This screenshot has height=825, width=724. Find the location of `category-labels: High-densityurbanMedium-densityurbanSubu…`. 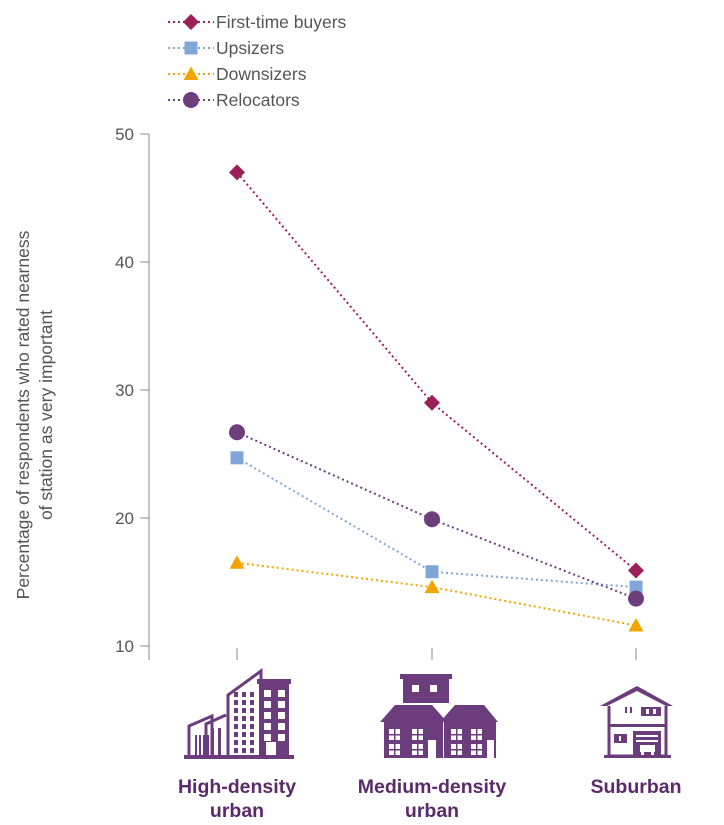

category-labels: High-densityurbanMedium-densityurbanSubu… is located at coordinates (430, 799).